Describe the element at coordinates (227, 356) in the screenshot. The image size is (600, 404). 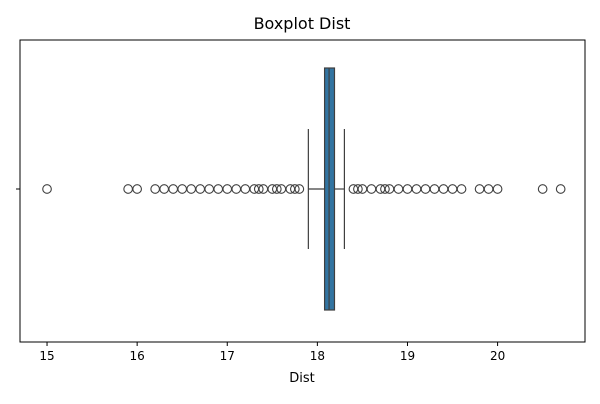
I see `x-tick-label: 17` at that location.